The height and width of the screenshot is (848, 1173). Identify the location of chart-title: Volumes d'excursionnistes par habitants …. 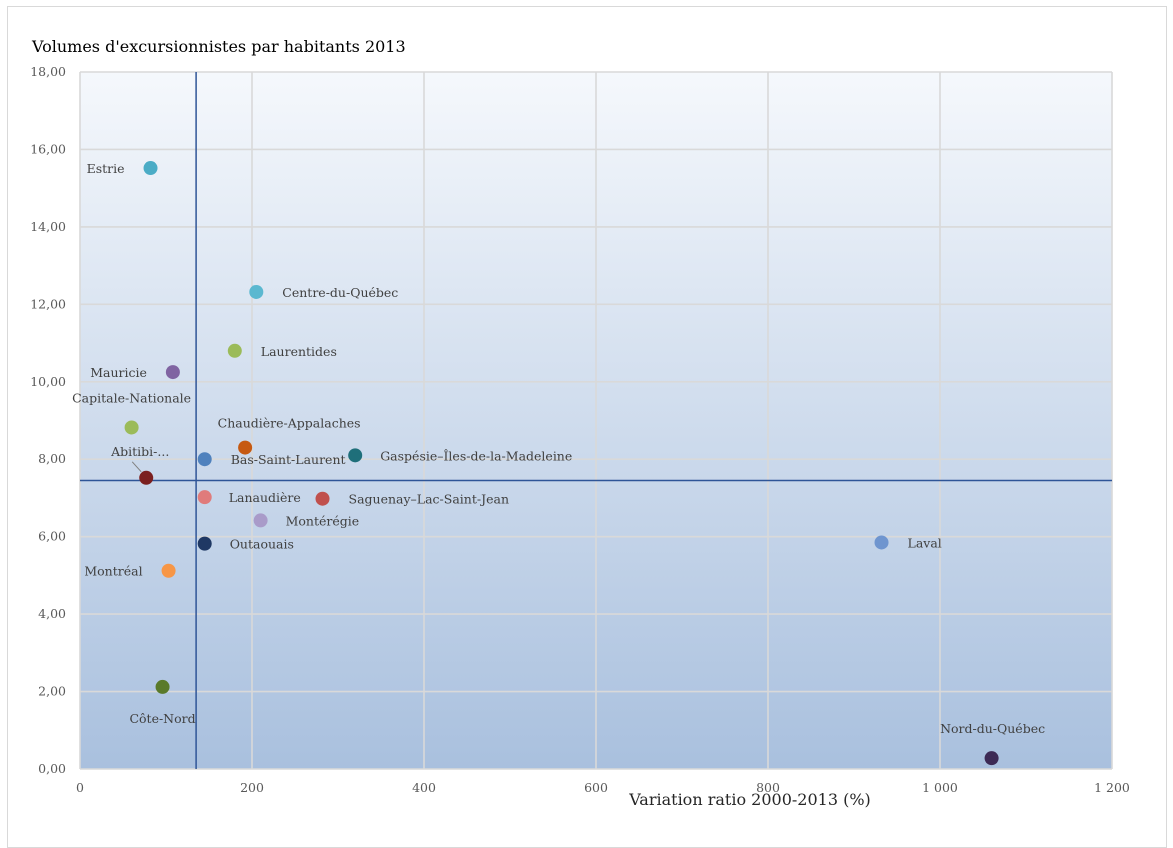
(218, 46).